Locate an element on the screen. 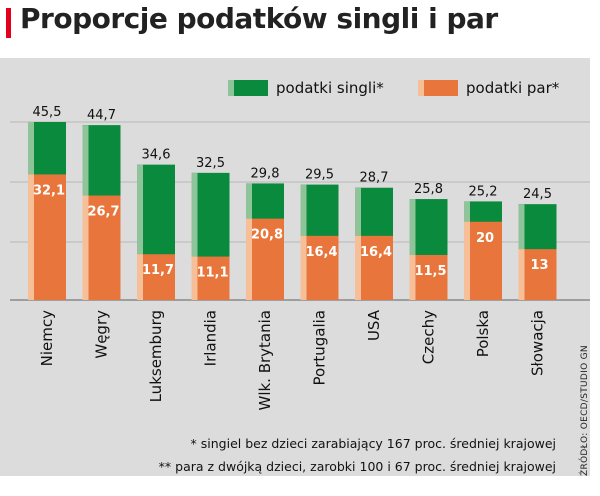 The width and height of the screenshot is (600, 496). category-label: Niemcy is located at coordinates (47, 338).